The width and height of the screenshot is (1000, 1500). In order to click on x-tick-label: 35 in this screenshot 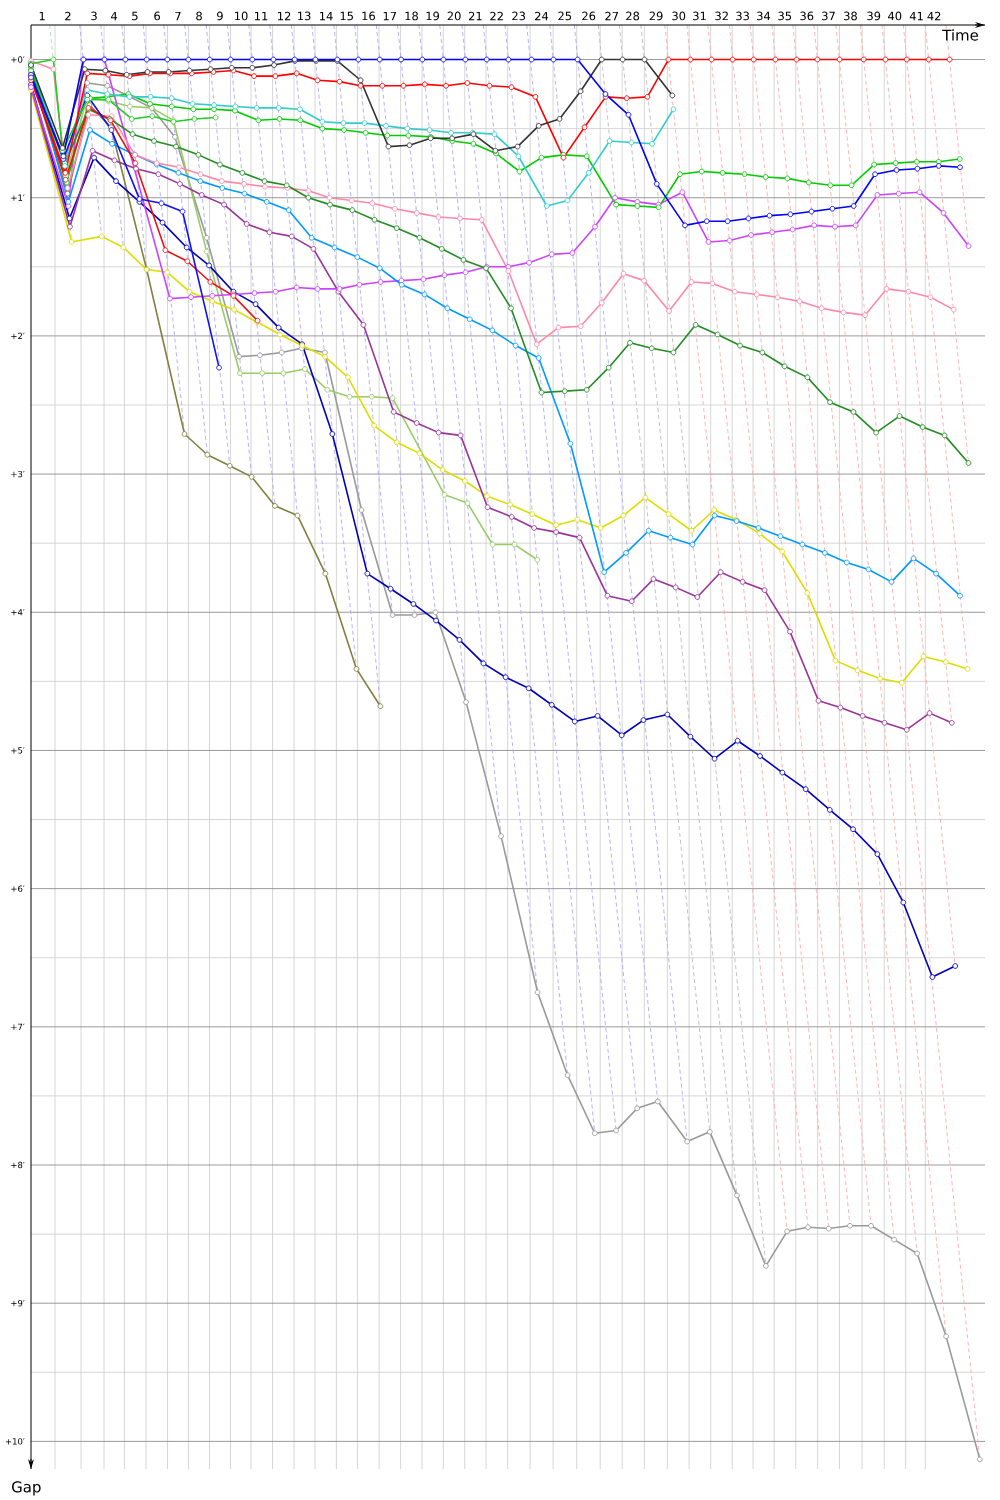, I will do `click(785, 16)`.